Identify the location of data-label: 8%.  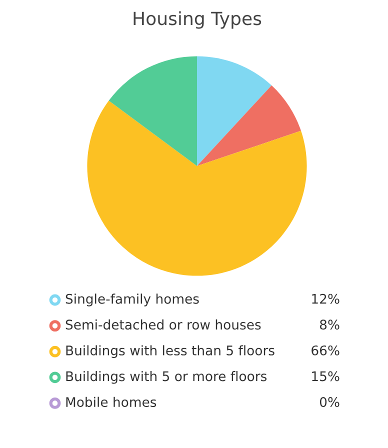
(330, 325).